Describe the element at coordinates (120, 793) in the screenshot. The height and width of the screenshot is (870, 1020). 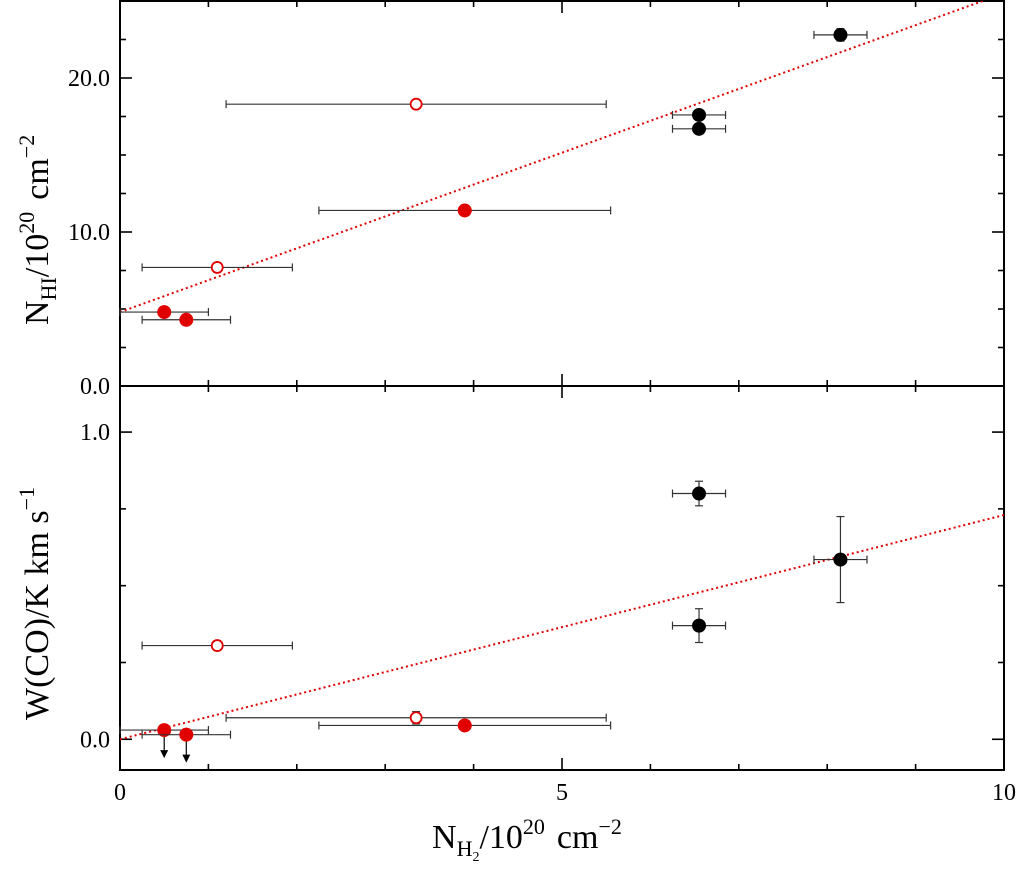
I see `x-tick-label: 0` at that location.